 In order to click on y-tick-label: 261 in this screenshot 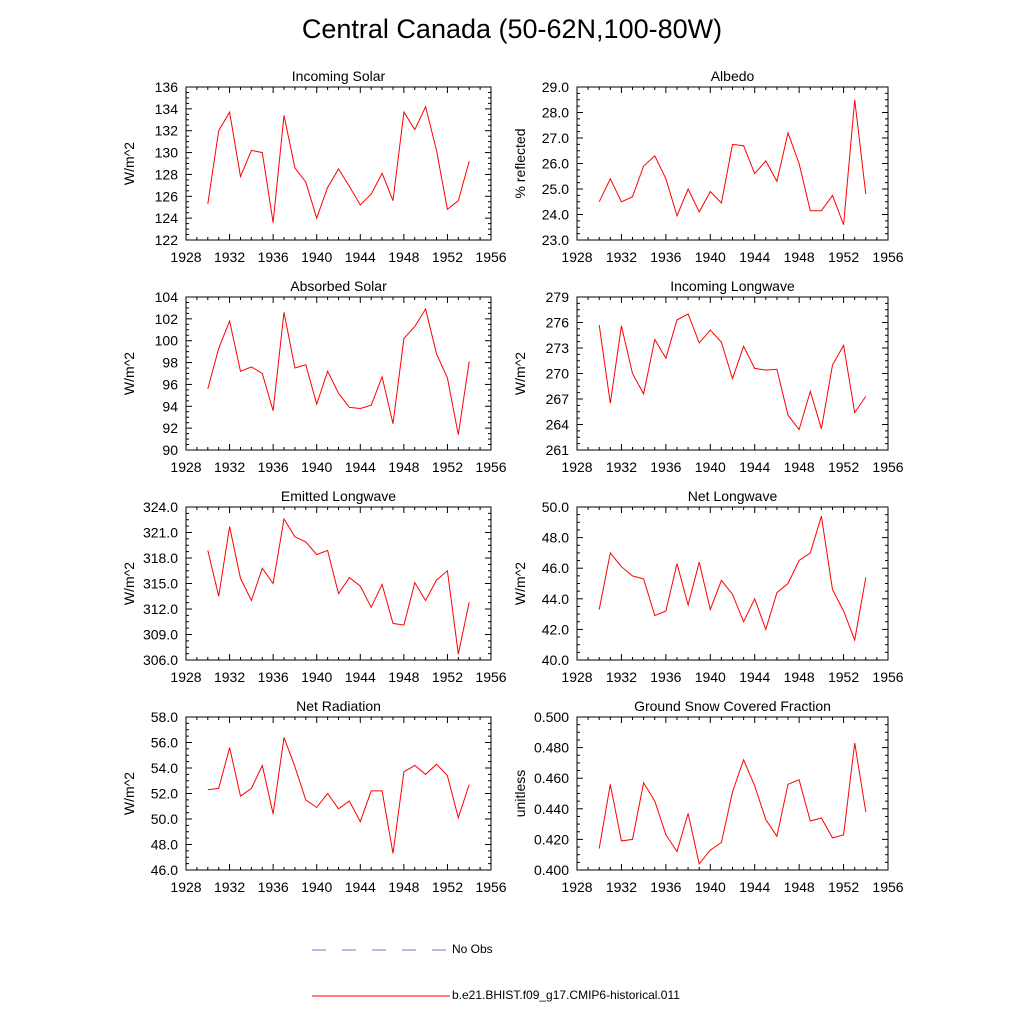, I will do `click(558, 450)`.